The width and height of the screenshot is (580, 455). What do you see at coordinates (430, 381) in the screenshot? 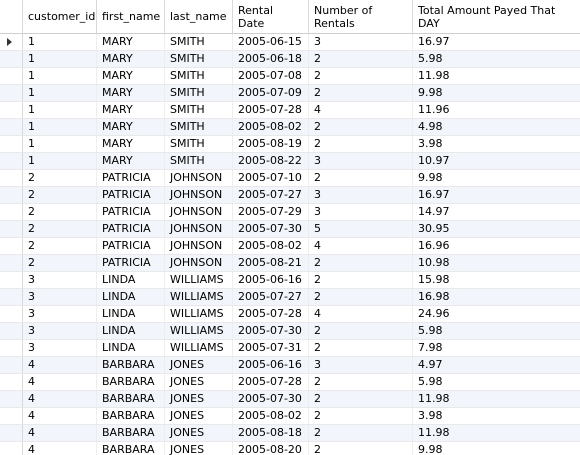
I see `cell-total-amount: 5.98` at bounding box center [430, 381].